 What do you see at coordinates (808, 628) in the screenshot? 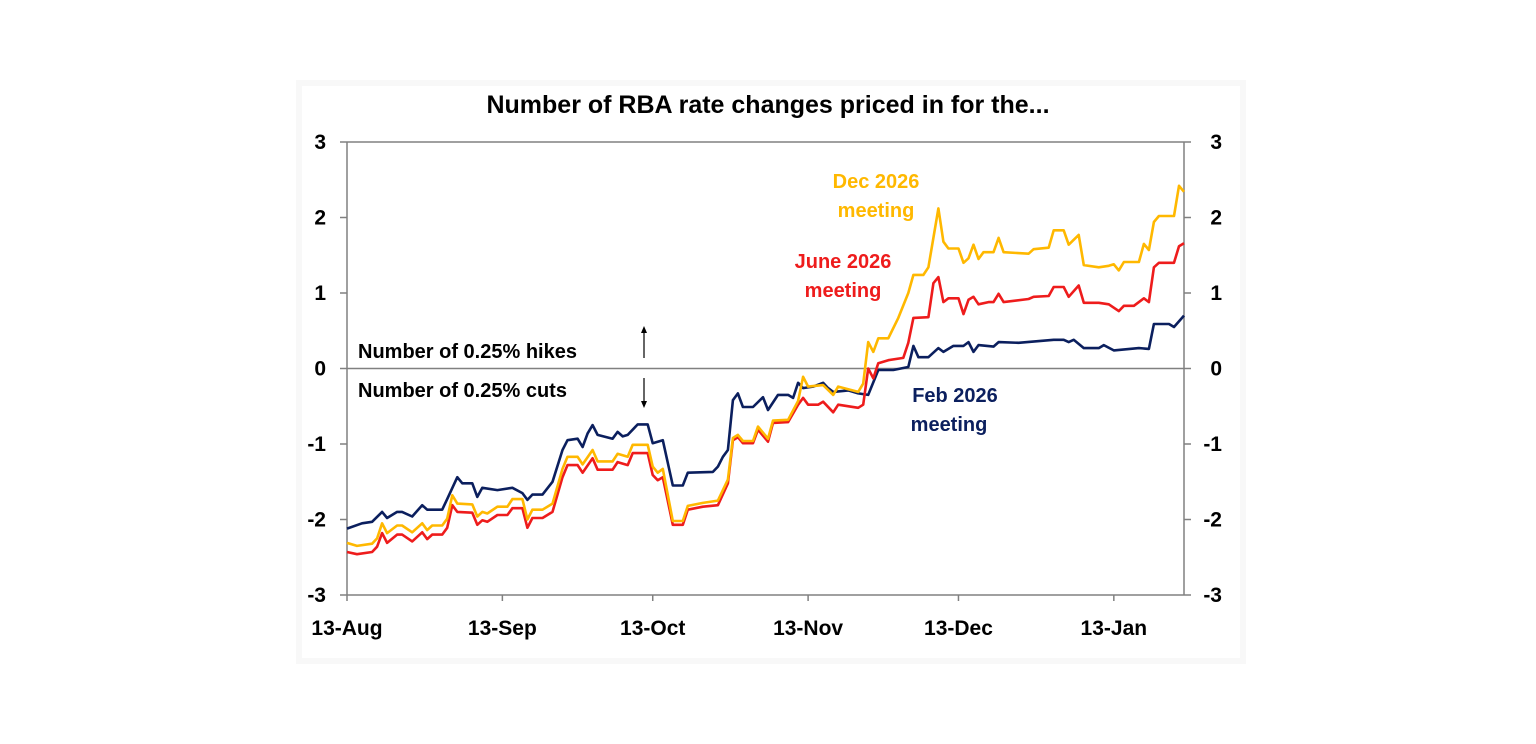
I see `x-tick-label: 13-Nov` at bounding box center [808, 628].